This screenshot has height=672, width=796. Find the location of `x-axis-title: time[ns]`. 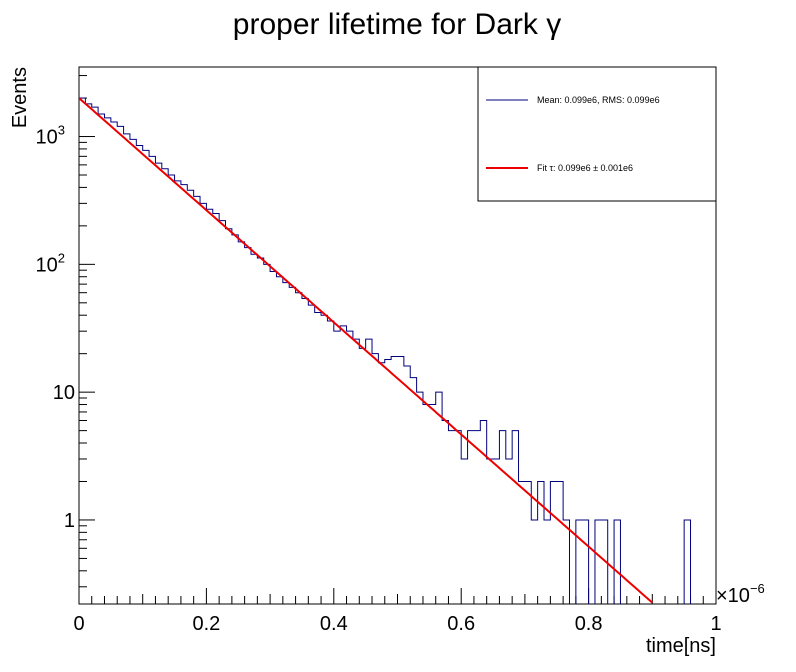

x-axis-title: time[ns] is located at coordinates (681, 646).